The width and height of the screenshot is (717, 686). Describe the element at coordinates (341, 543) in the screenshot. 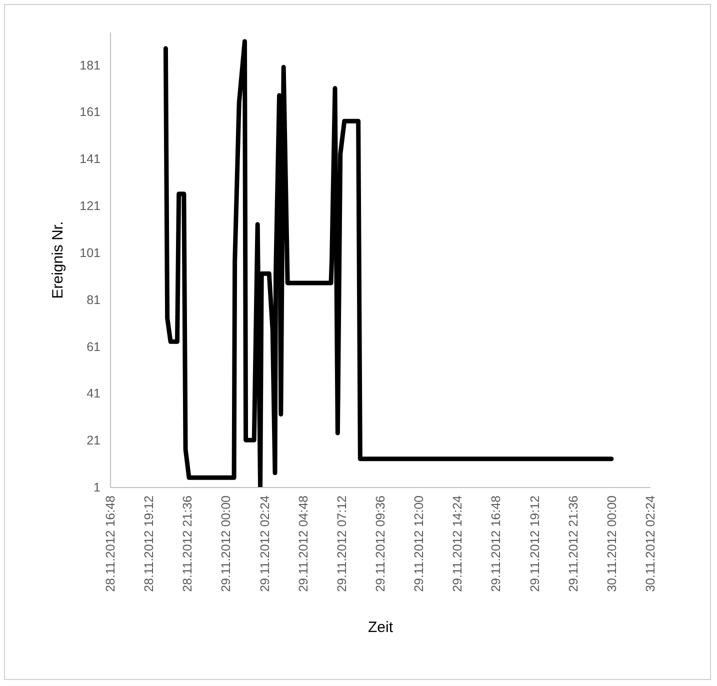

I see `x-tick-label: 29.11.2012 07:12` at that location.